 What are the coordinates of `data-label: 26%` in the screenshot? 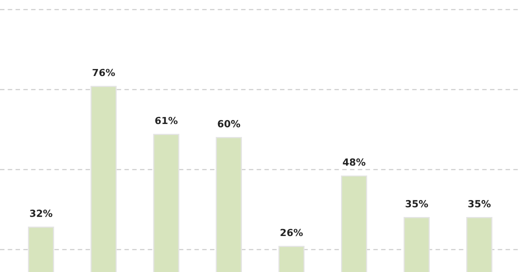 It's located at (291, 232).